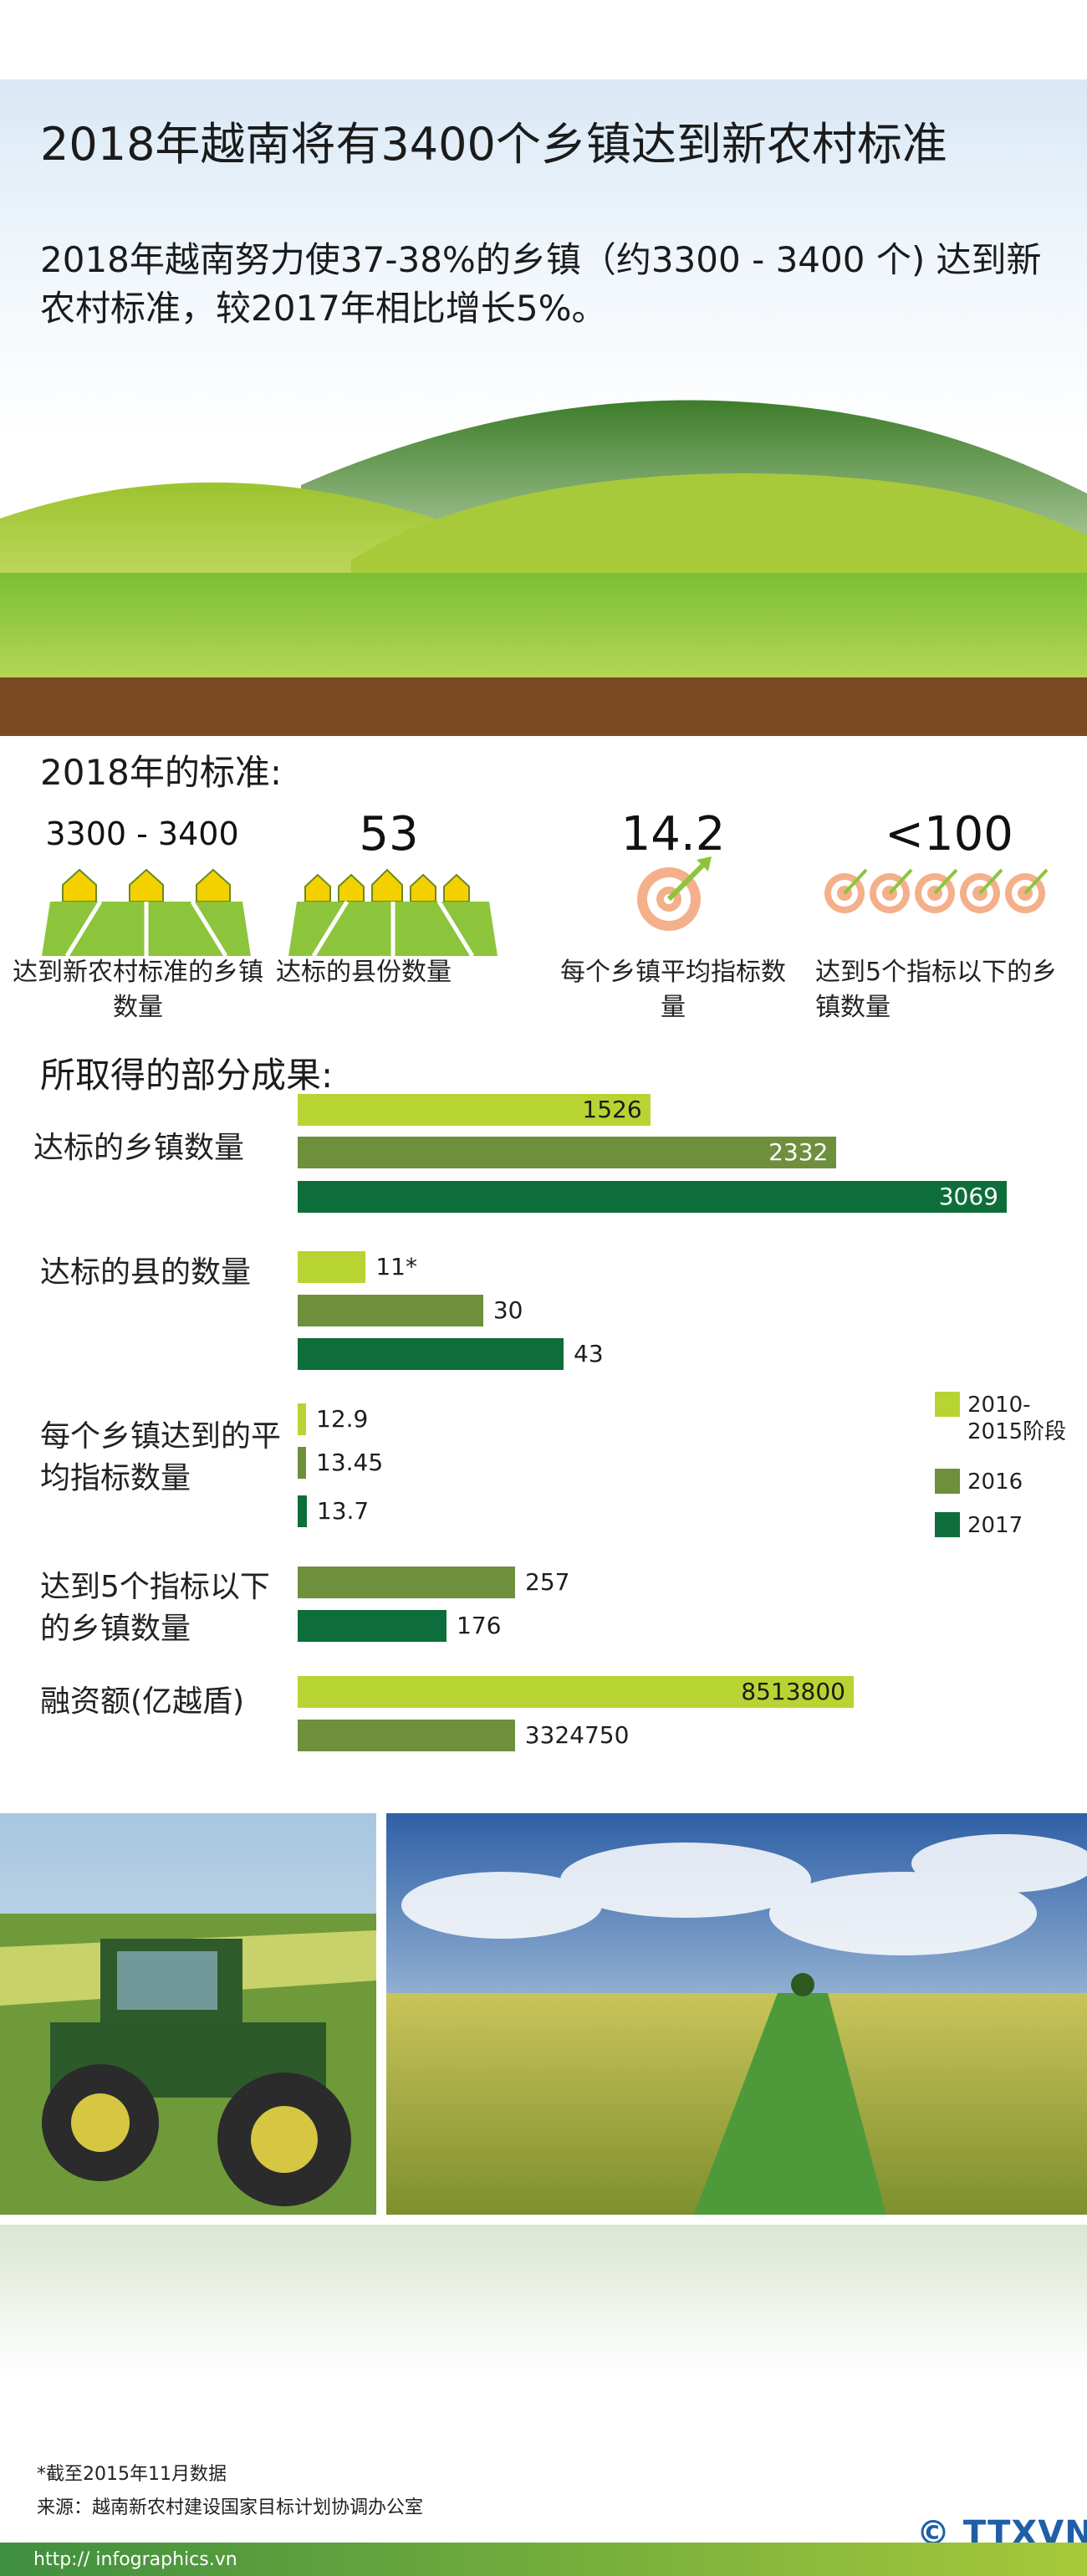 This screenshot has height=2576, width=1087. What do you see at coordinates (995, 1482) in the screenshot?
I see `legend-label-2016: 2016` at bounding box center [995, 1482].